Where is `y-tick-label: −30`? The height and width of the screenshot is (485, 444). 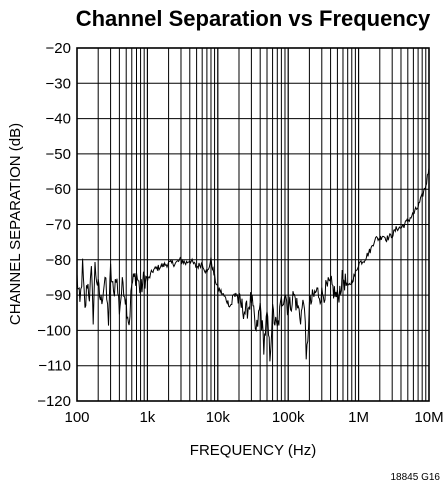 y-tick-label: −30 is located at coordinates (58, 83).